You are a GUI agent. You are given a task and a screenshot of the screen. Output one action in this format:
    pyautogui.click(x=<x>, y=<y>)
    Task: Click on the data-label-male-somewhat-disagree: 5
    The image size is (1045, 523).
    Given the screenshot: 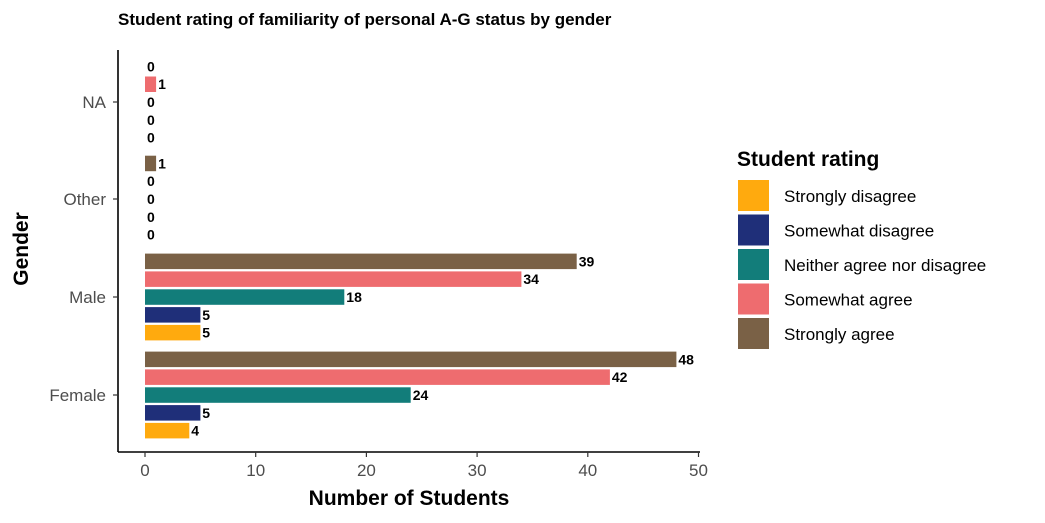 What is the action you would take?
    pyautogui.click(x=206, y=315)
    